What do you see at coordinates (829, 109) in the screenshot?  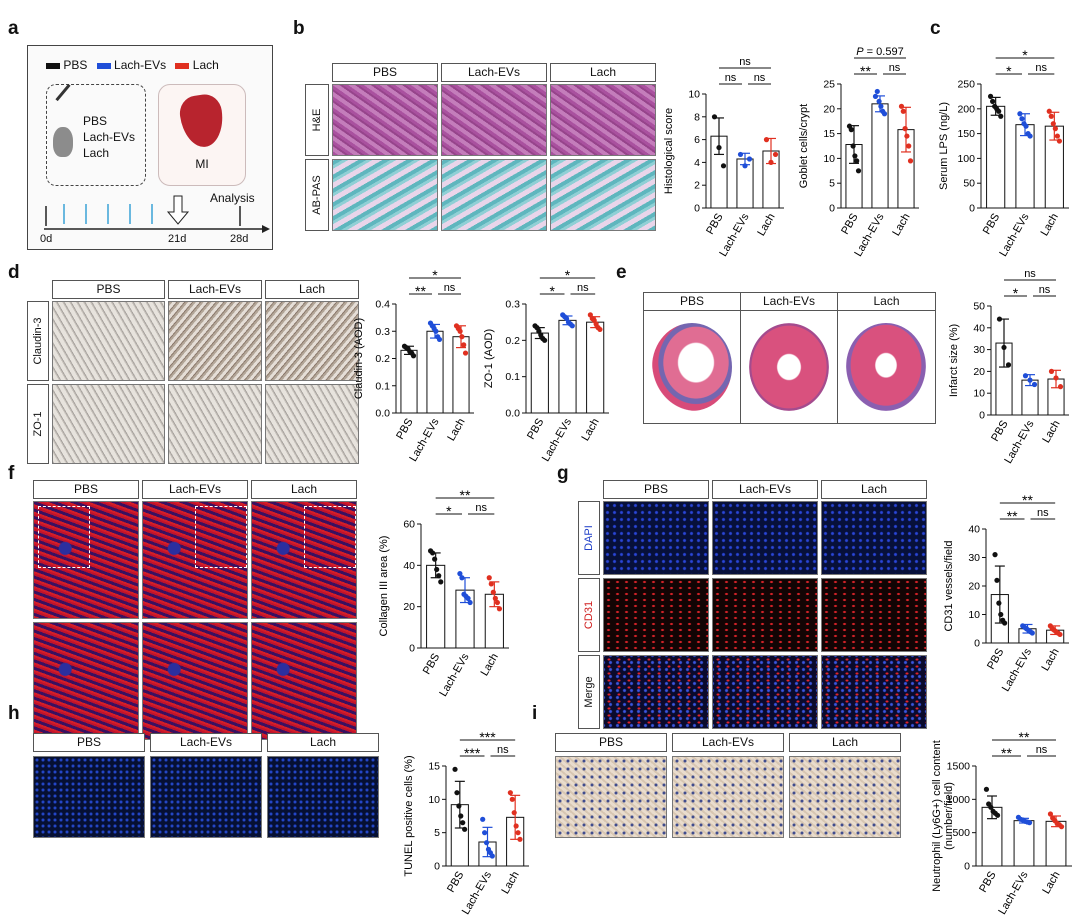 I see `y-tick-label: 20` at bounding box center [829, 109].